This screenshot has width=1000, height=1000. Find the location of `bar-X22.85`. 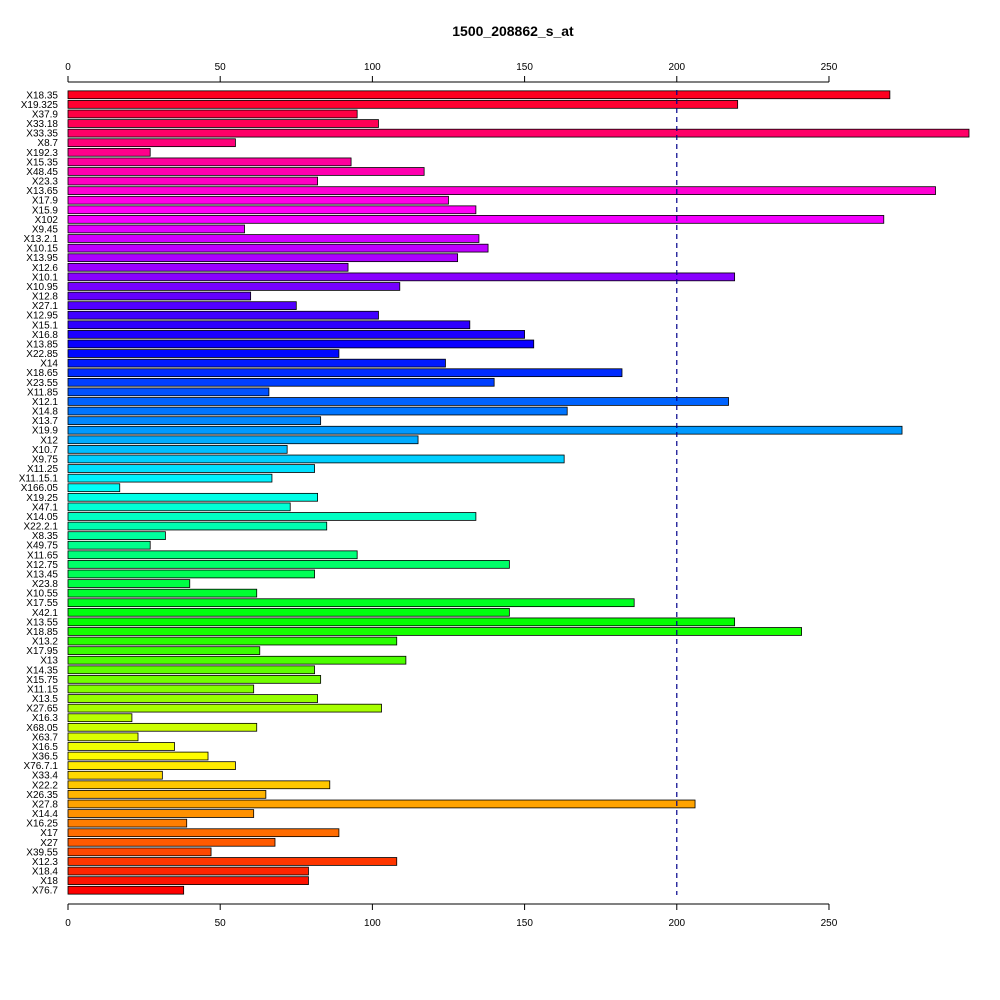

bar-X22.85 is located at coordinates (203, 353).